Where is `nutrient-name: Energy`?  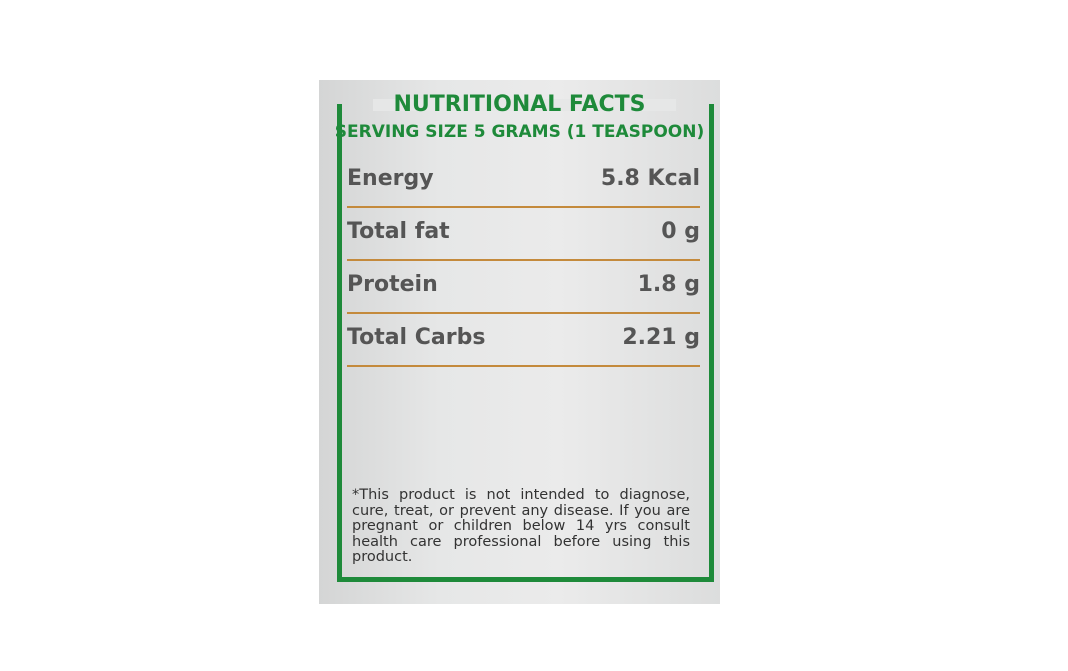 nutrient-name: Energy is located at coordinates (390, 178).